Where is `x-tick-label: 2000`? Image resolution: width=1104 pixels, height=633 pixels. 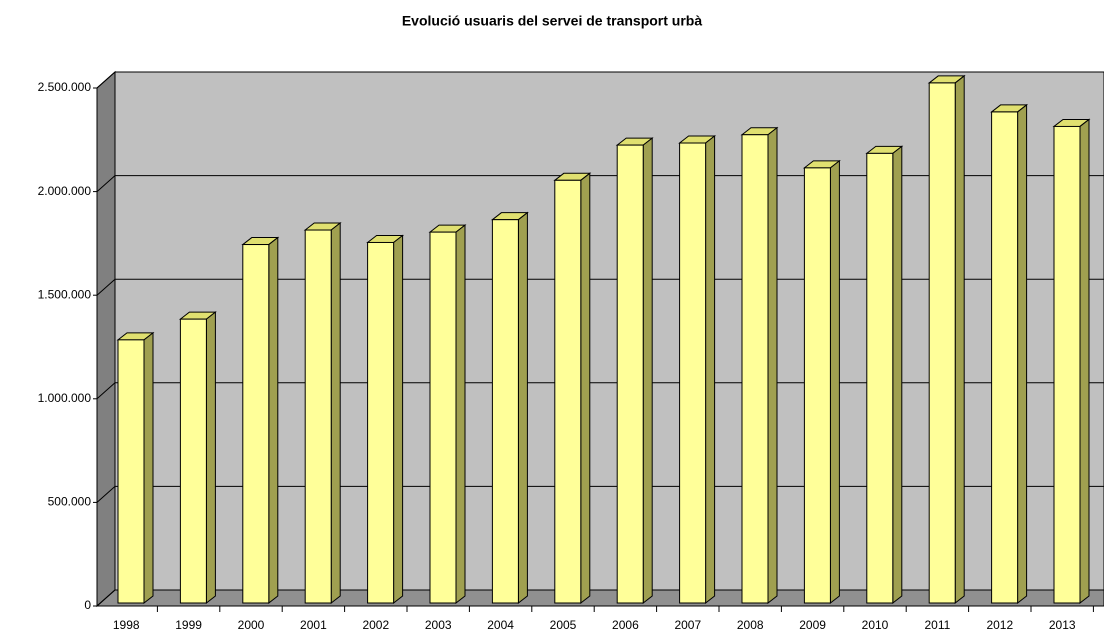 x-tick-label: 2000 is located at coordinates (251, 625).